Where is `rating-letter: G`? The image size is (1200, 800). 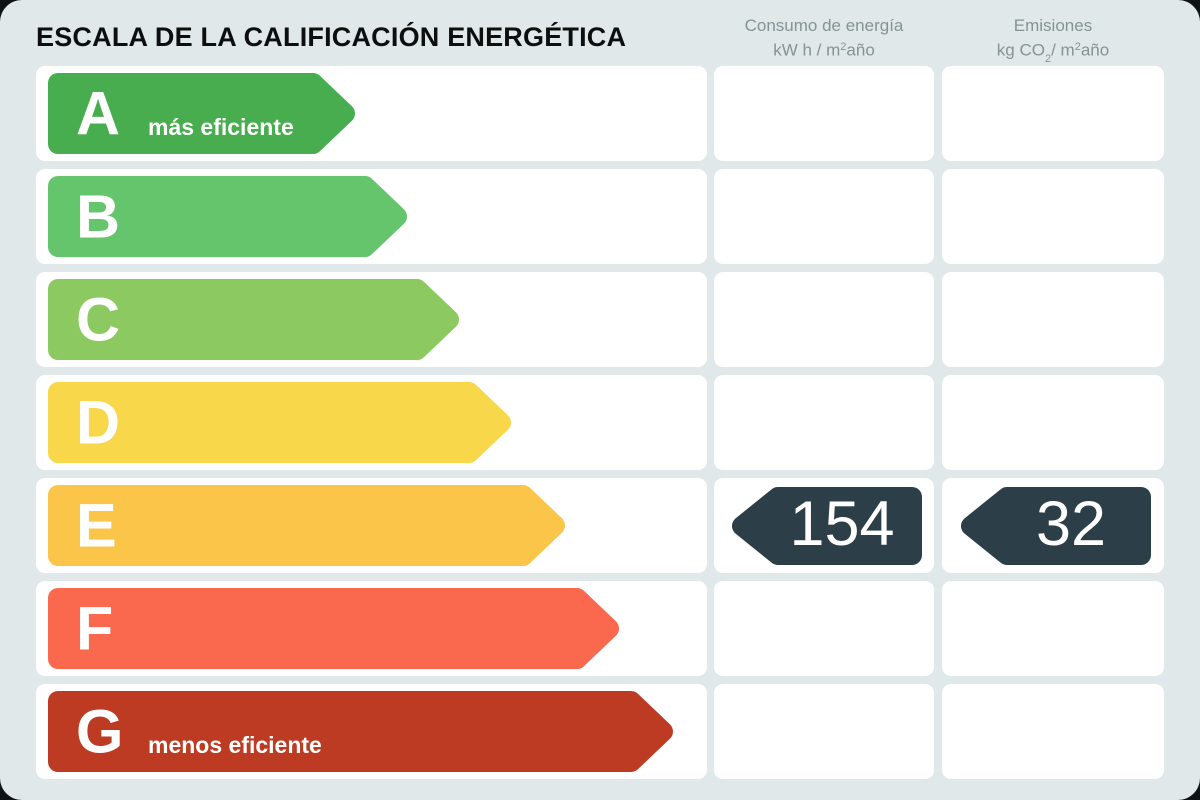
rating-letter: G is located at coordinates (100, 731).